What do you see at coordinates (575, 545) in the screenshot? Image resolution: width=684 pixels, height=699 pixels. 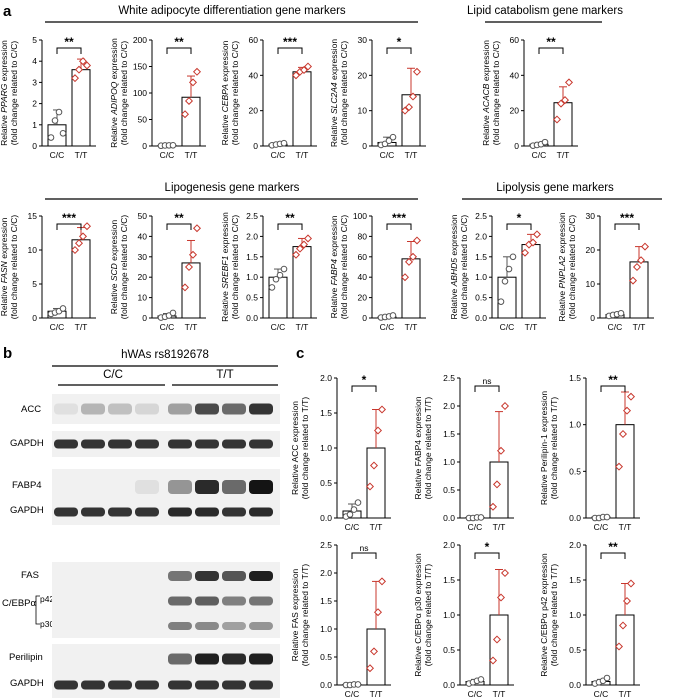 I see `y-tick-label: 2.0` at bounding box center [575, 545].